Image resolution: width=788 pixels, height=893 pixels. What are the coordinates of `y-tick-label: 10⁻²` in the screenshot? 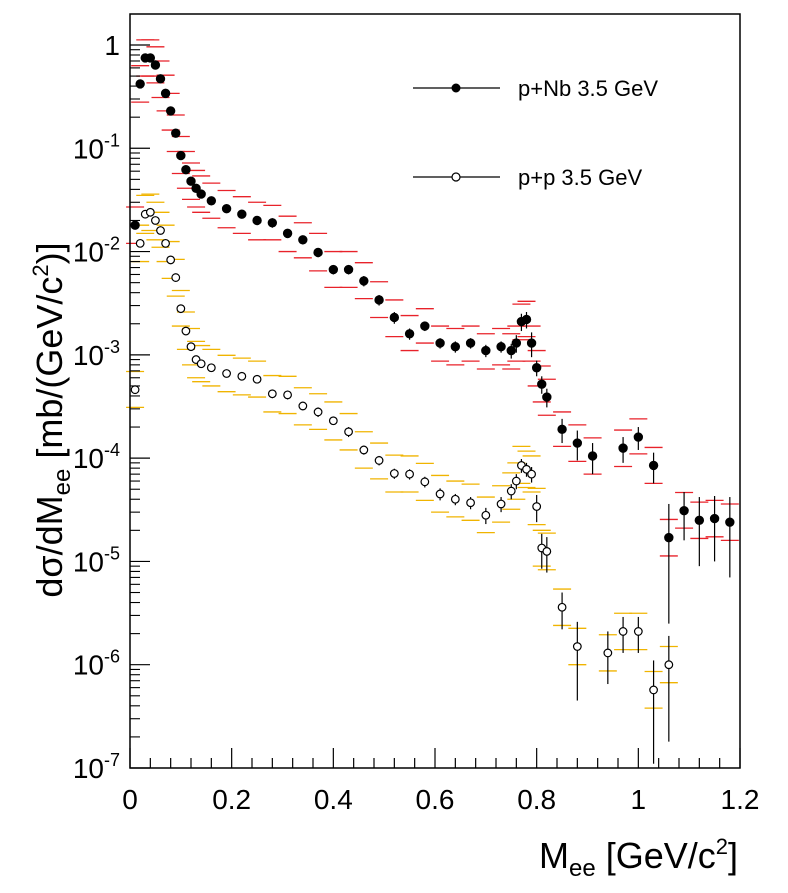 It's located at (96, 251).